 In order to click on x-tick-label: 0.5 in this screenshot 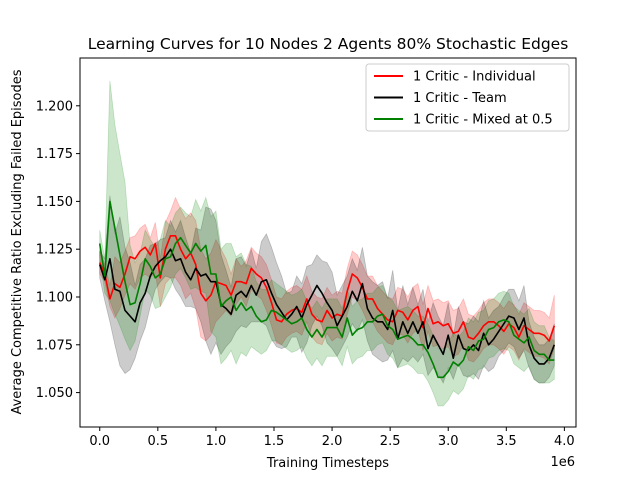, I will do `click(157, 441)`.